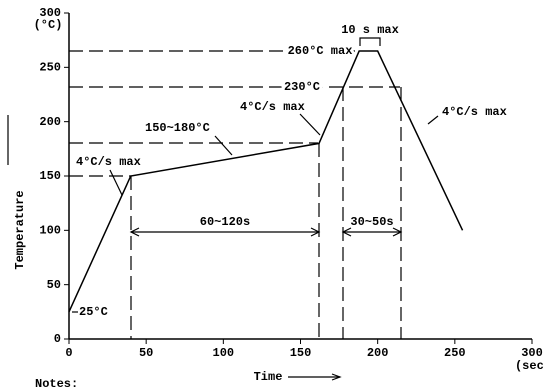  Describe the element at coordinates (20, 229) in the screenshot. I see `y-axis-label: Temperature` at that location.